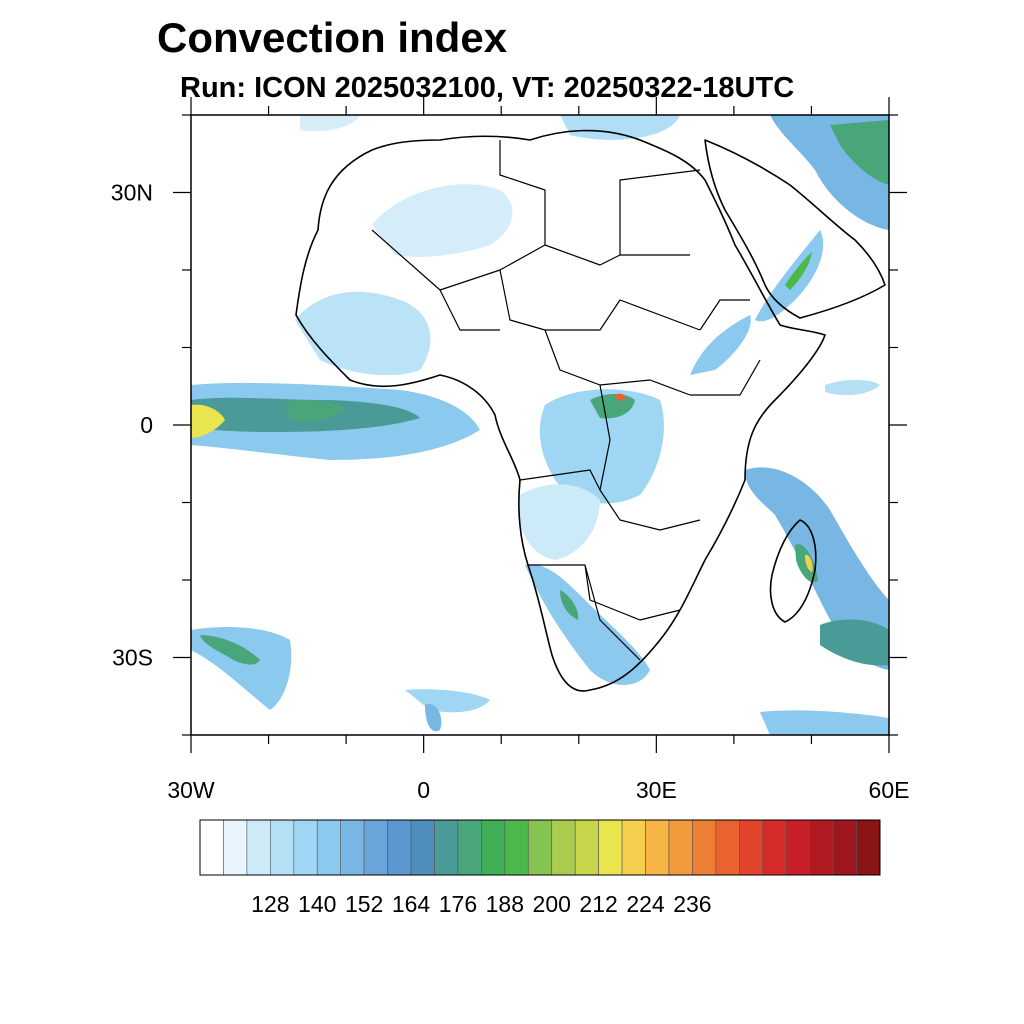  Describe the element at coordinates (656, 790) in the screenshot. I see `lon-tick-label: 30E` at that location.